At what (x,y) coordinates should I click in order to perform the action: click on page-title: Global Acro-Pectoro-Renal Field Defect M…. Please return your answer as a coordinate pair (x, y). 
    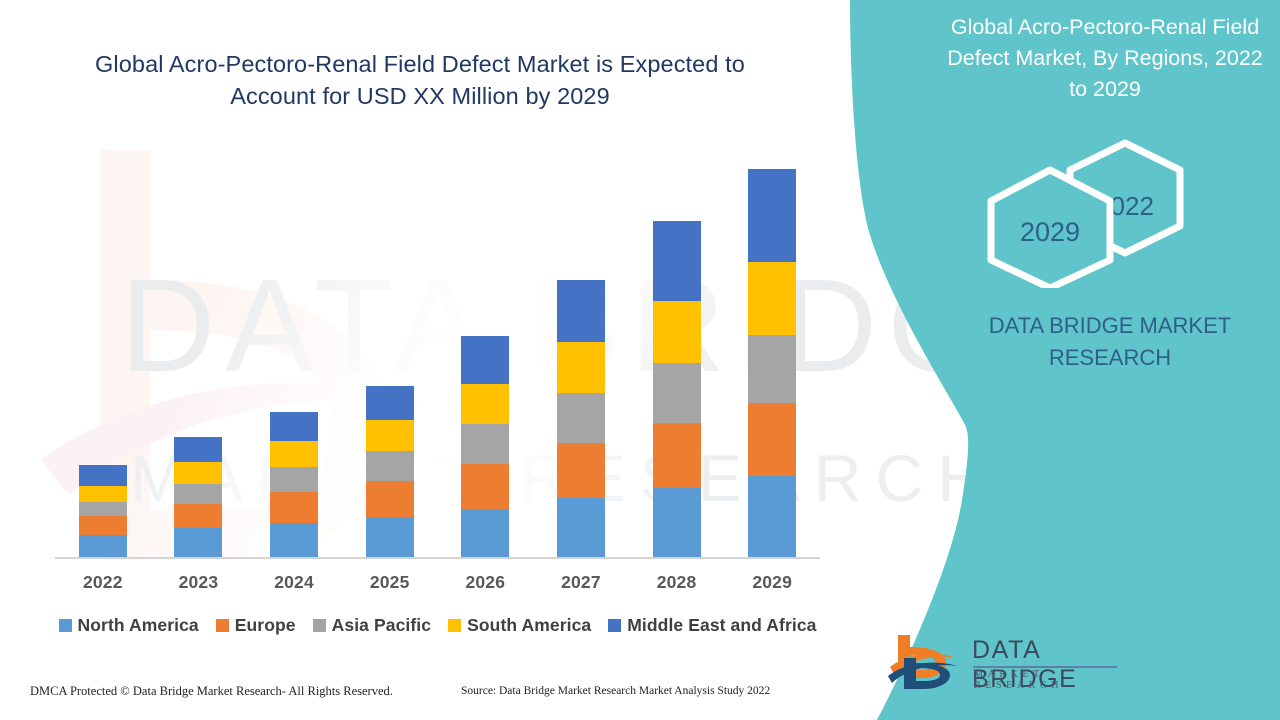
    Looking at the image, I should click on (420, 80).